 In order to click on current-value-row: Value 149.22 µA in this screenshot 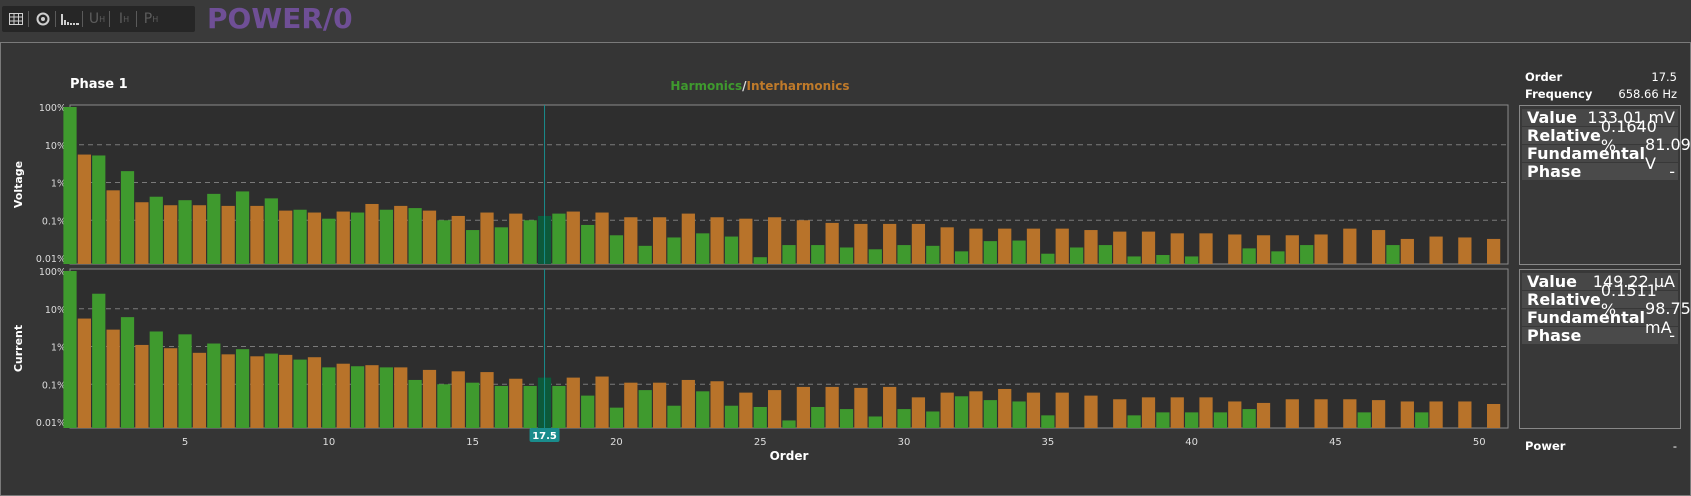, I will do `click(1600, 281)`.